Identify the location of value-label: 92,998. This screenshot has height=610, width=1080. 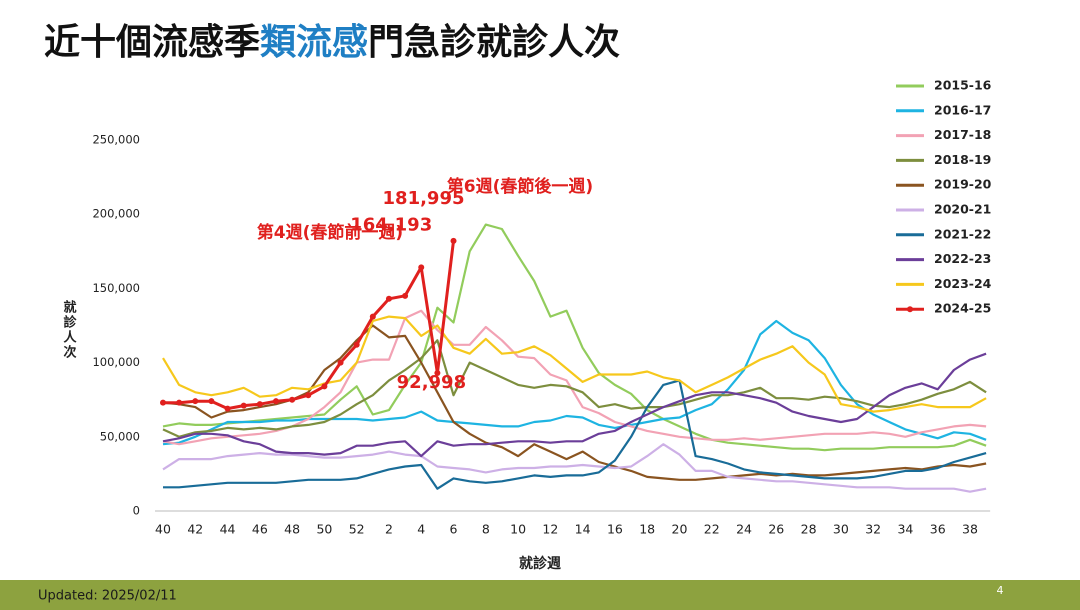
(431, 382).